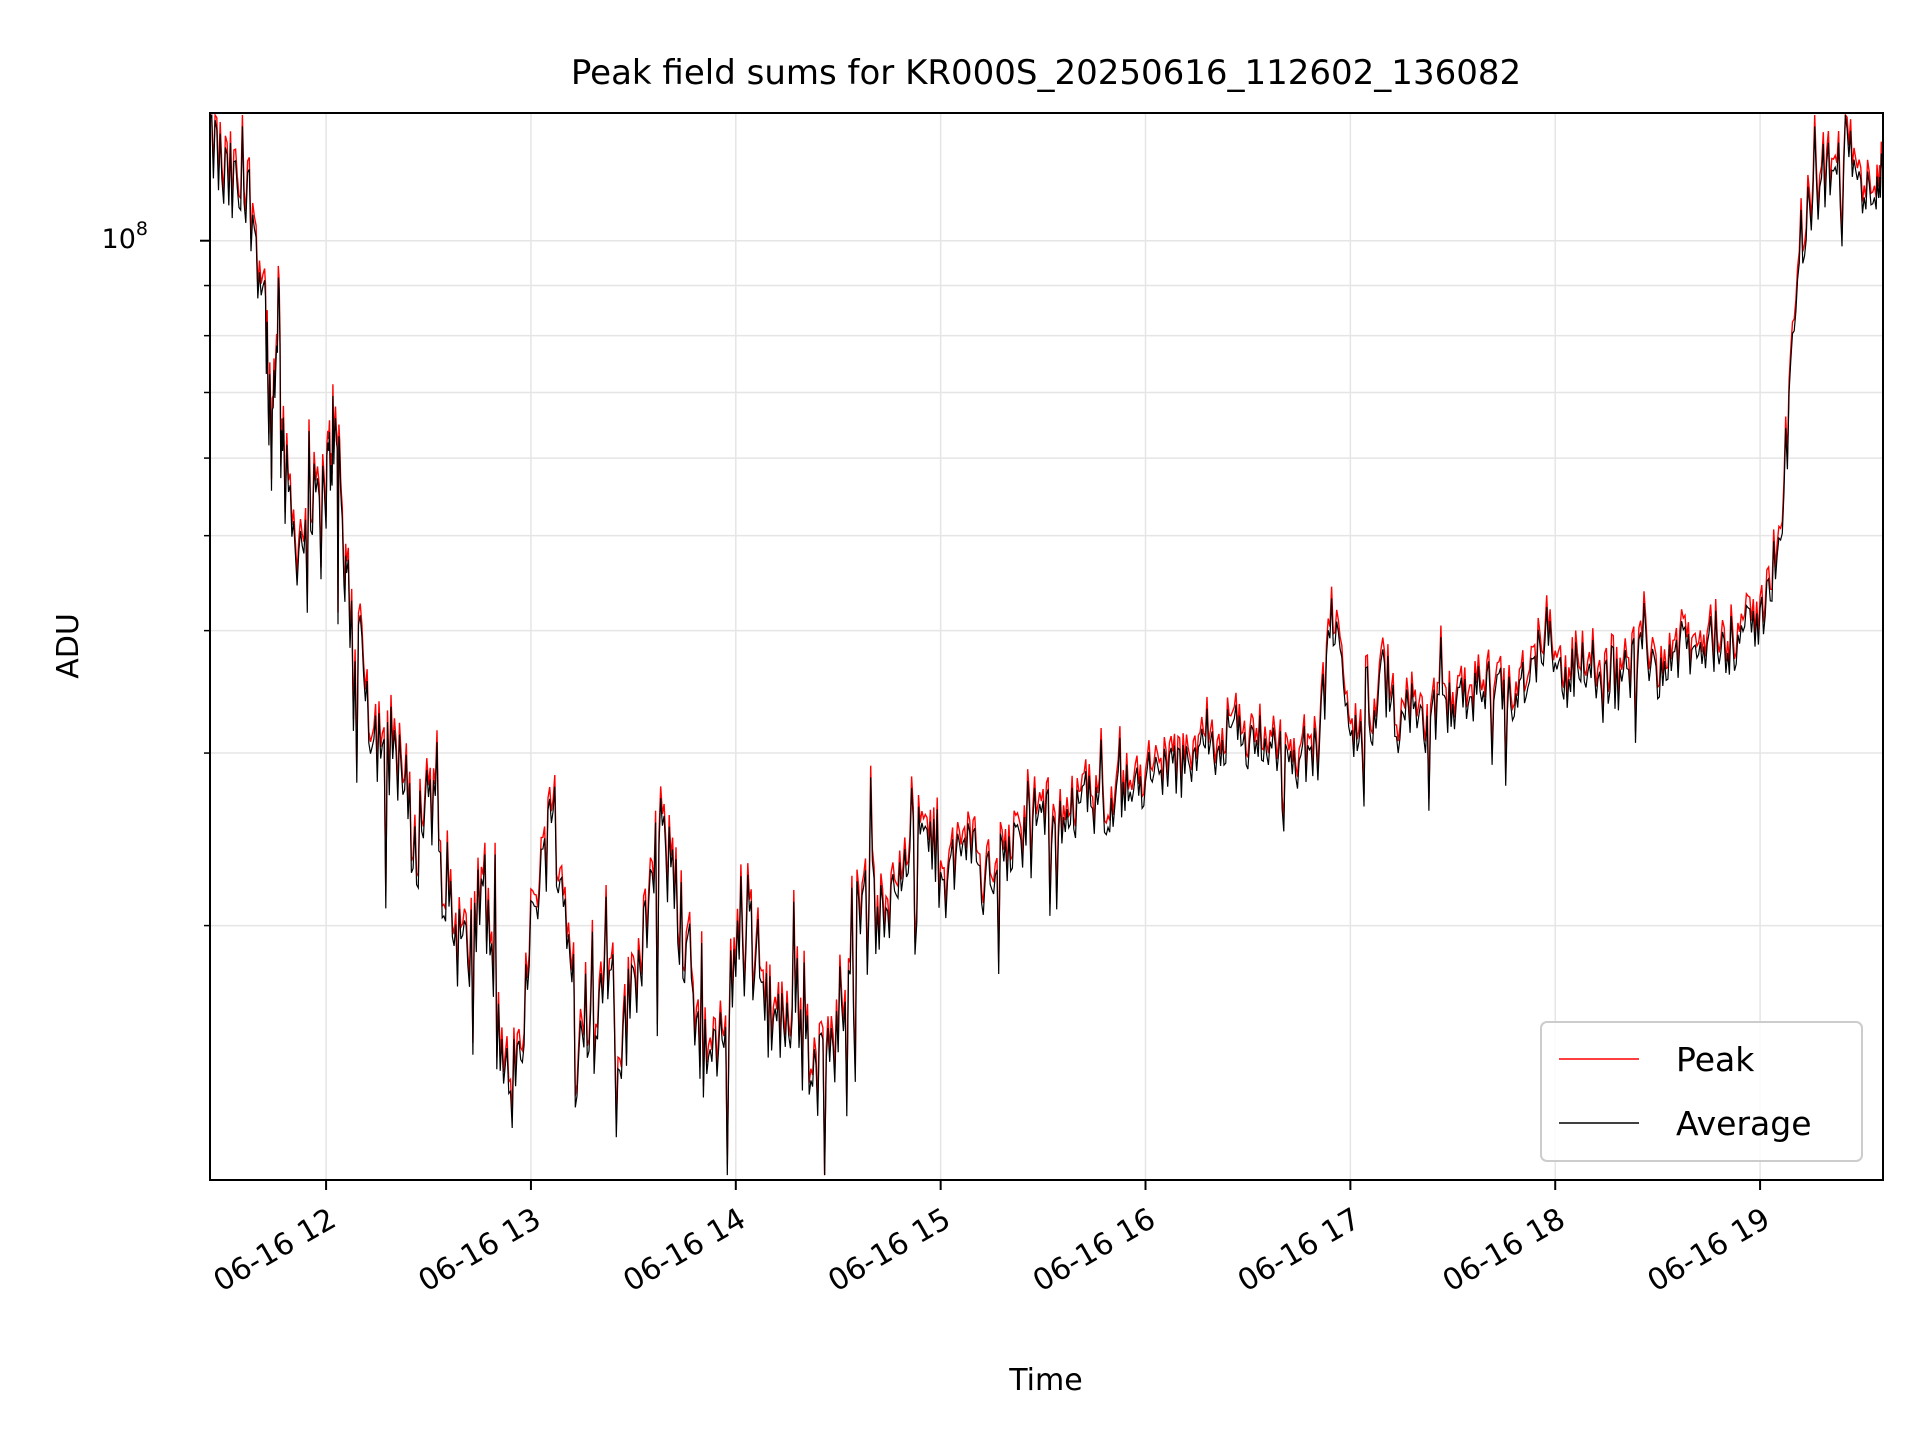 This screenshot has height=1440, width=1920. What do you see at coordinates (205, 583) in the screenshot?
I see `y-ticks` at bounding box center [205, 583].